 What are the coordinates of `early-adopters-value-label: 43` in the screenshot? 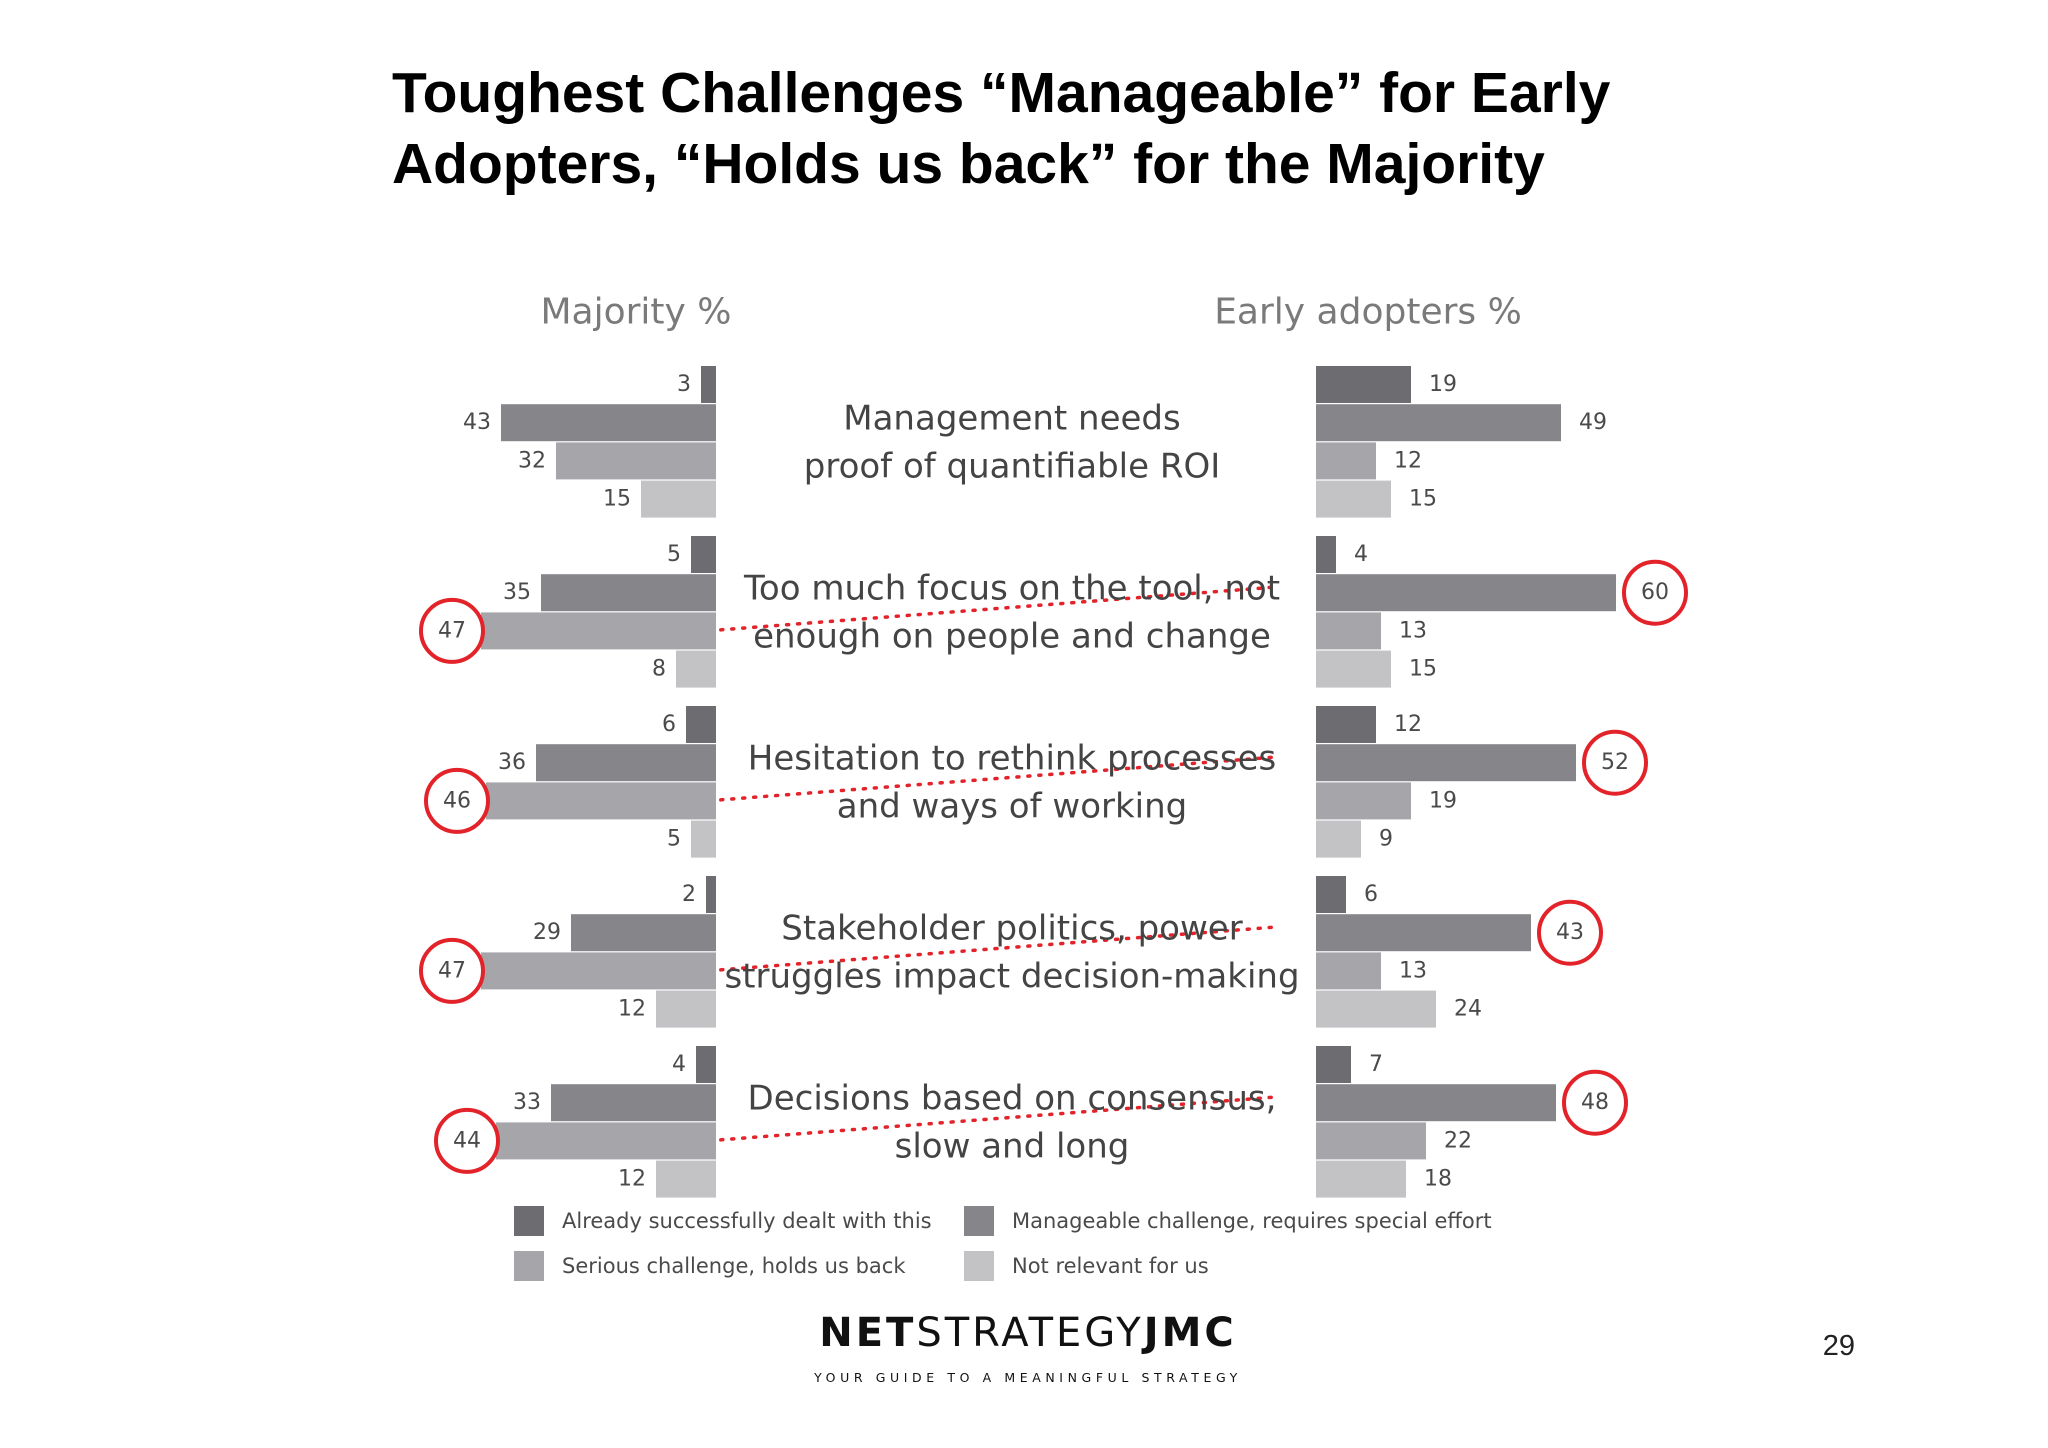 It's located at (1570, 932).